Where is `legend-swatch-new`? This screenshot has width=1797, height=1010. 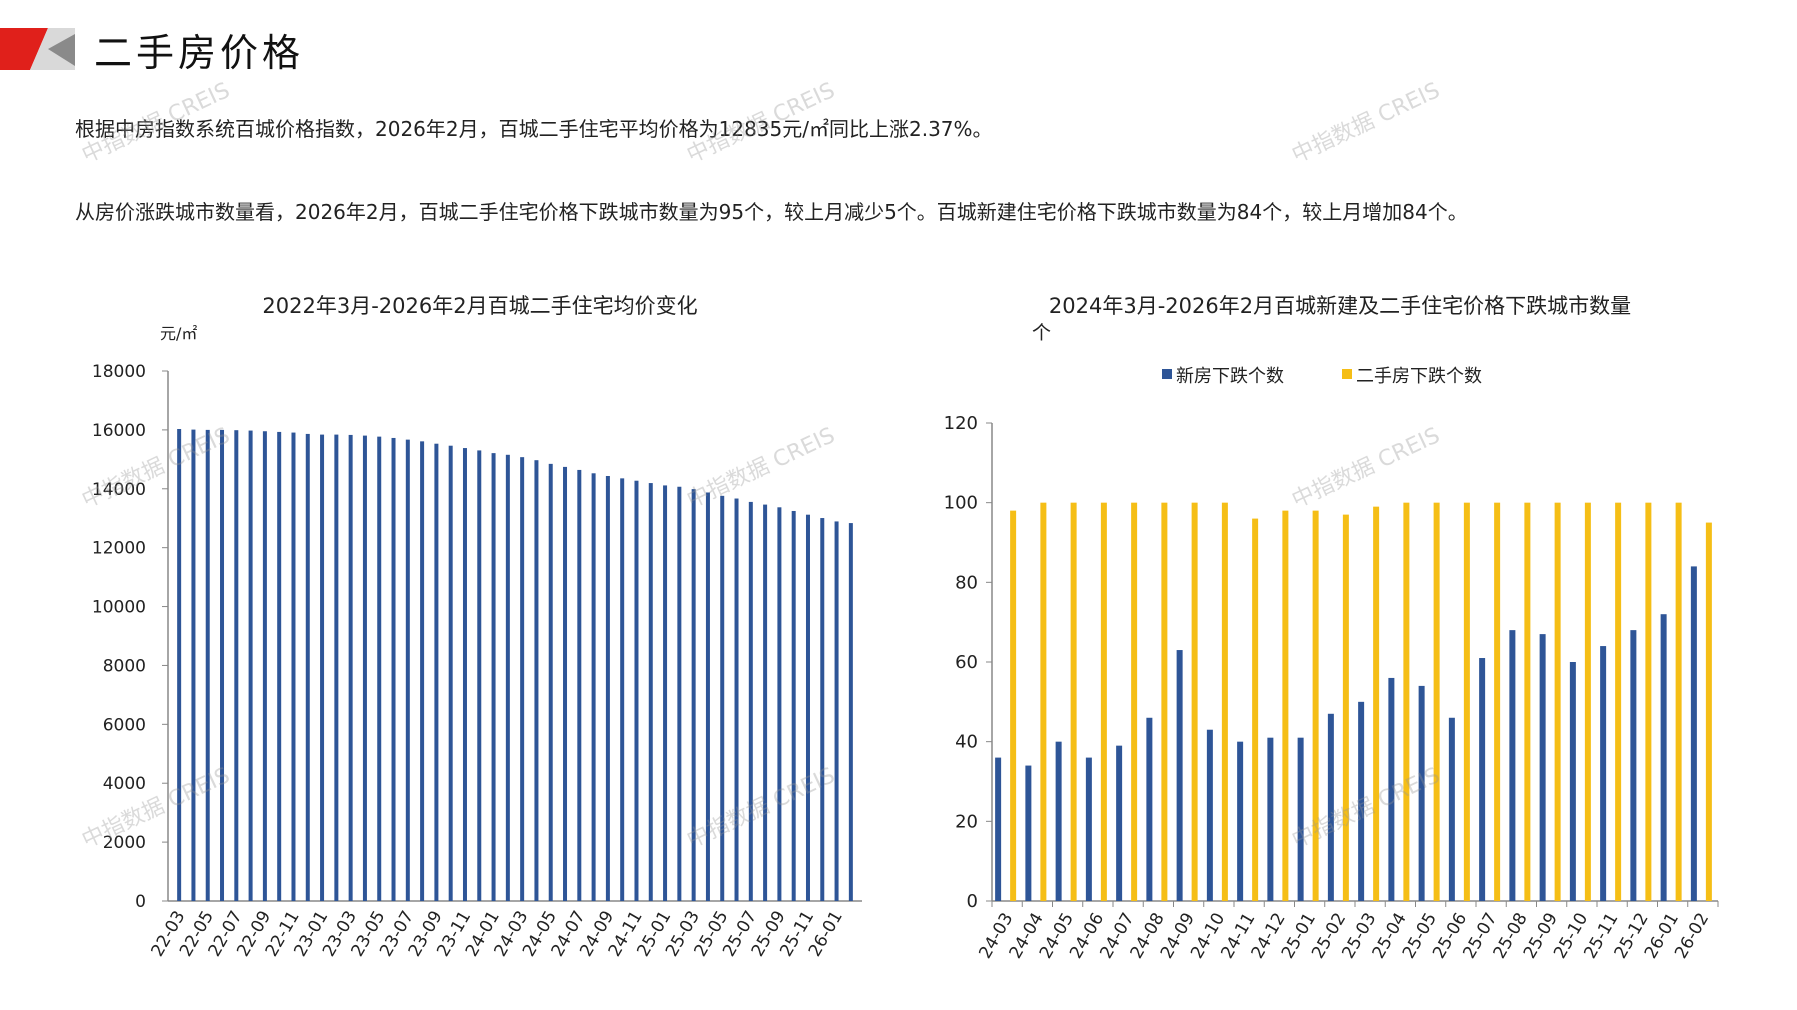 legend-swatch-new is located at coordinates (1167, 374).